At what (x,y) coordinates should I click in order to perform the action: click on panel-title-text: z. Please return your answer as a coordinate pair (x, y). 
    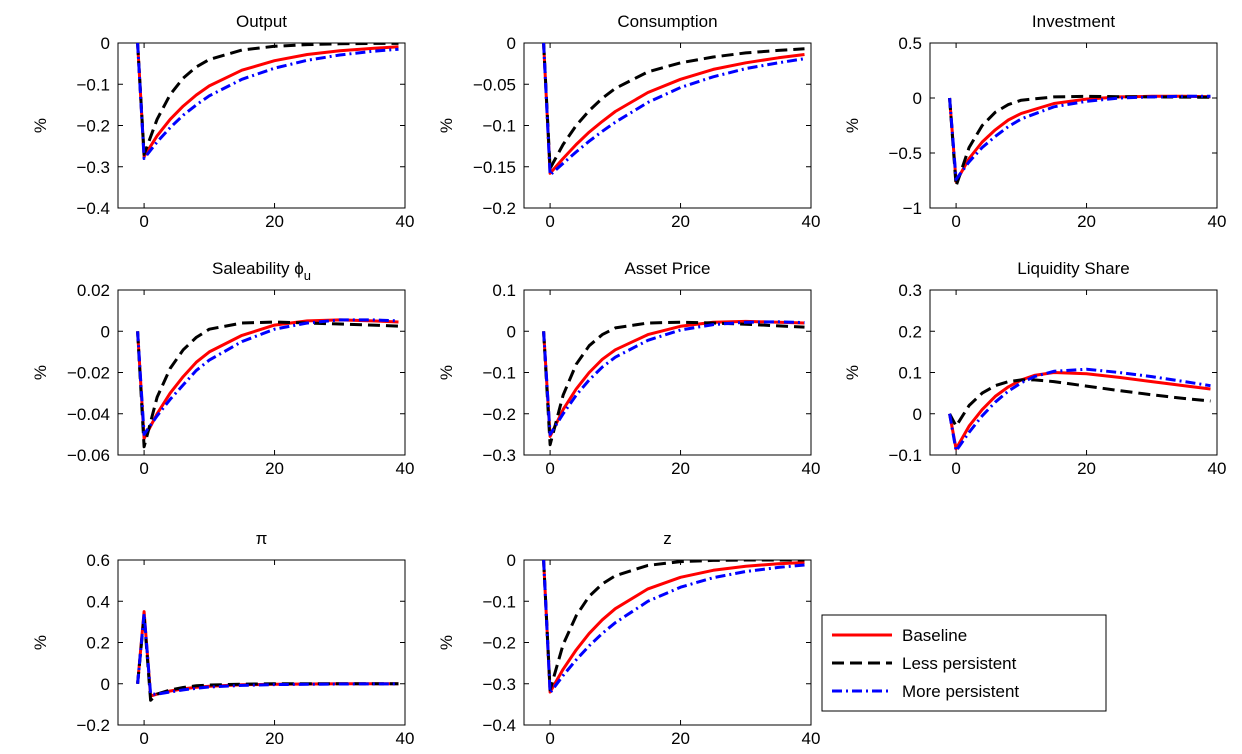
    Looking at the image, I should click on (667, 538).